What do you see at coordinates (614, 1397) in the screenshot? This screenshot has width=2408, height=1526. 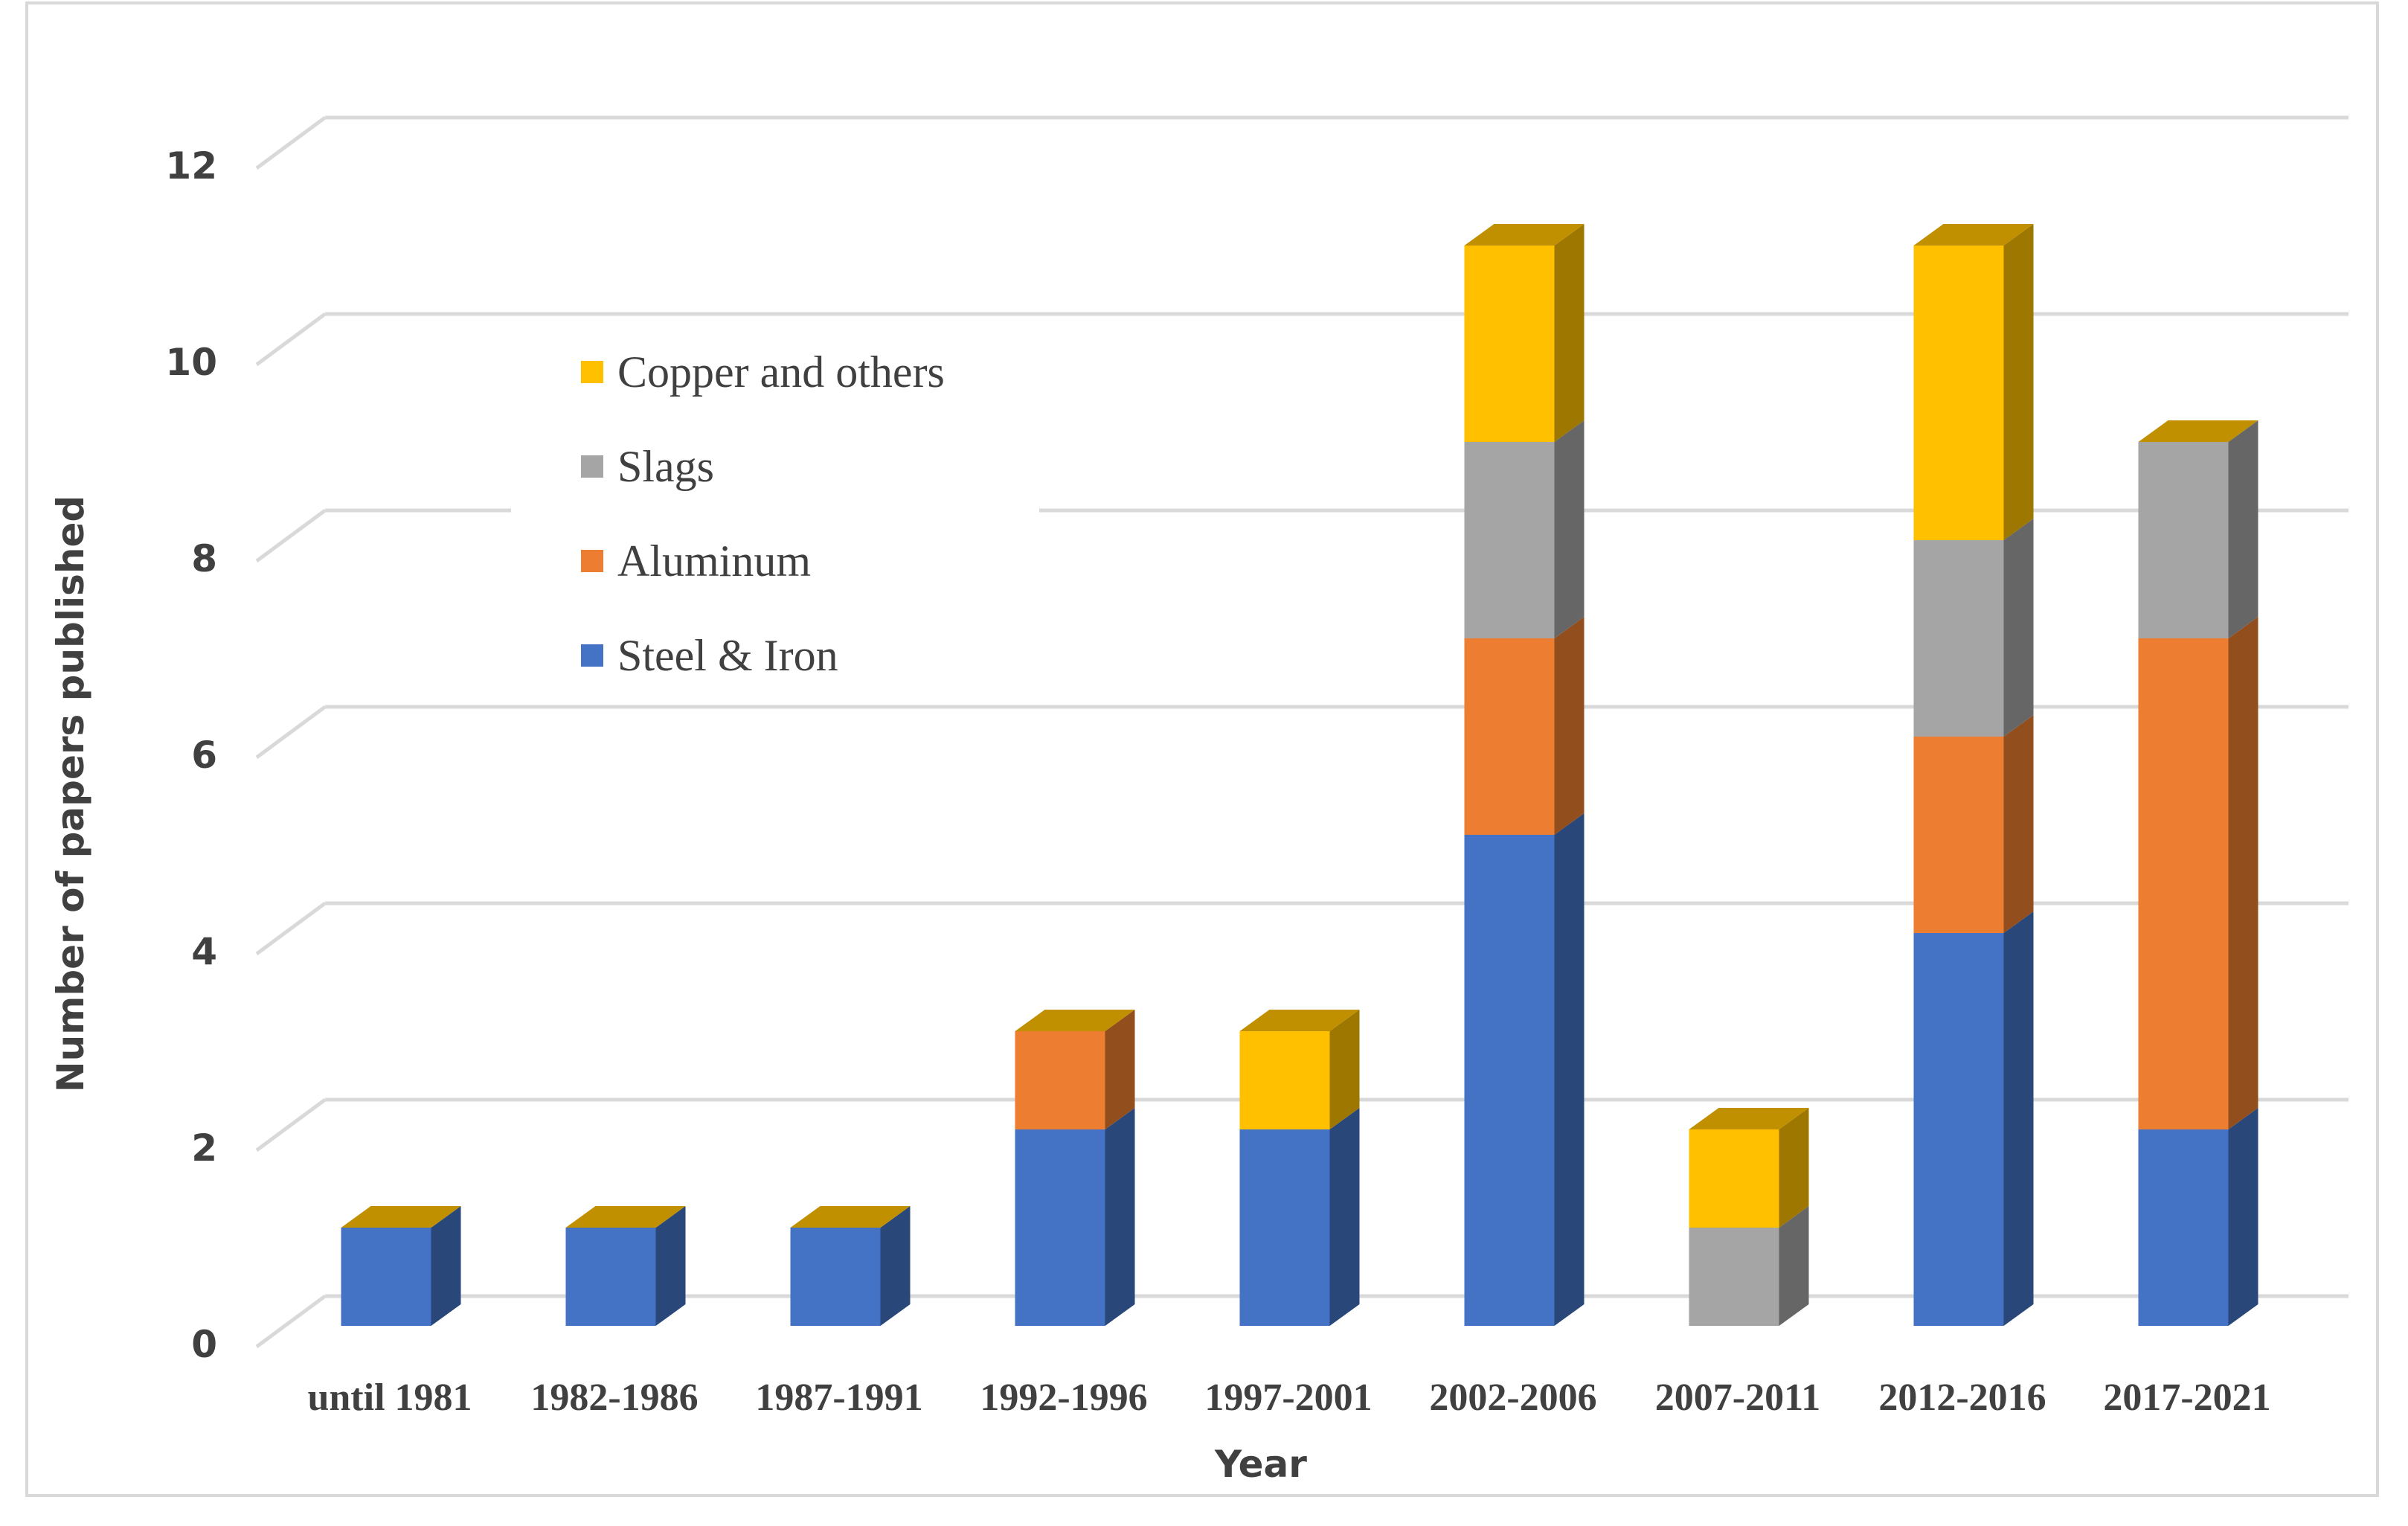 I see `x-tick-label: 1982-1986` at bounding box center [614, 1397].